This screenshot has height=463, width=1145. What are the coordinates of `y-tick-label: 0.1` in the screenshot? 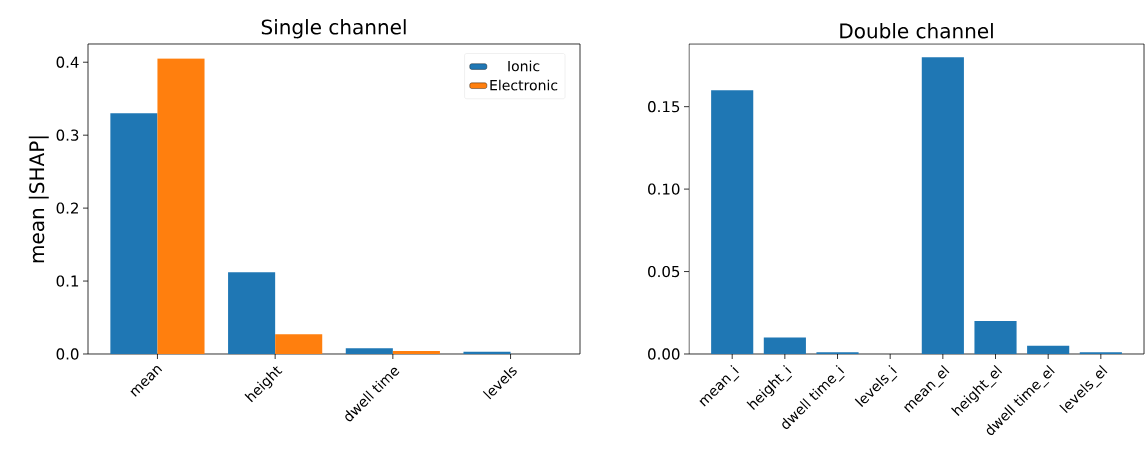 It's located at (67, 281).